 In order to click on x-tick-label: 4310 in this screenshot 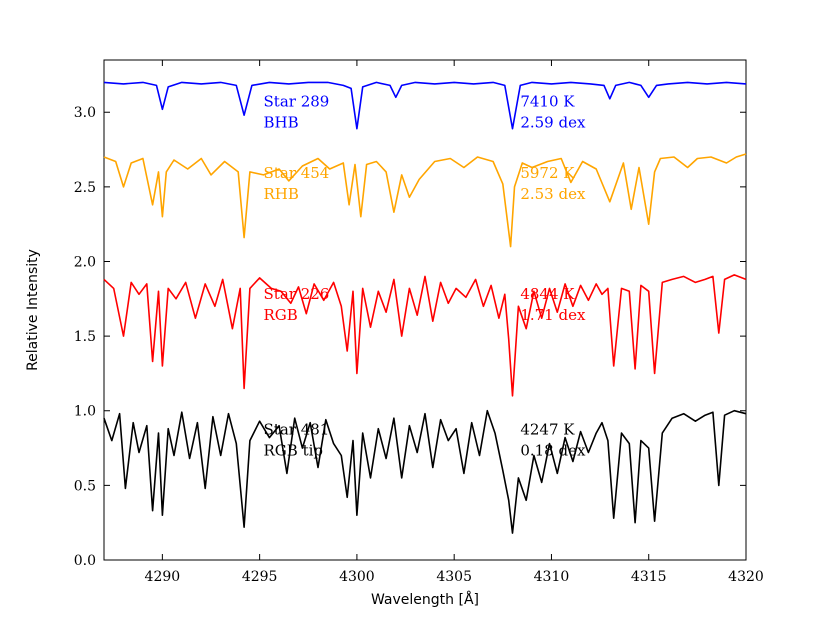, I will do `click(552, 577)`.